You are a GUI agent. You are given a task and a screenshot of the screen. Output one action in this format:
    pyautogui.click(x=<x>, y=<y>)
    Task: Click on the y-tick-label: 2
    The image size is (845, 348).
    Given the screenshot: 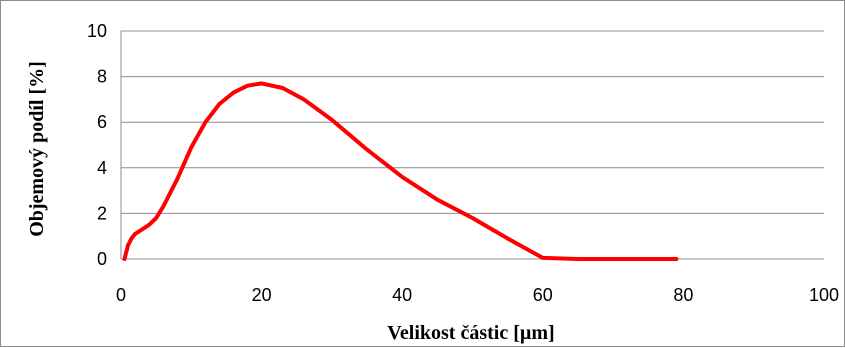 What is the action you would take?
    pyautogui.click(x=102, y=213)
    